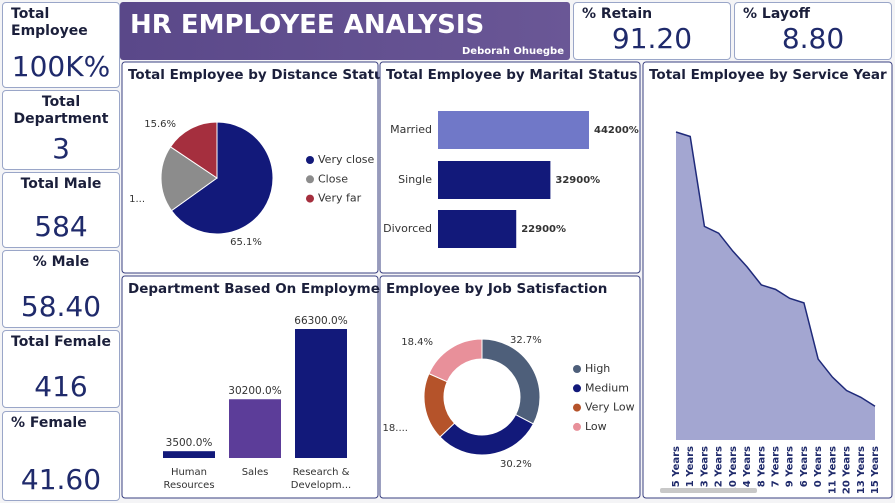 The width and height of the screenshot is (895, 503). Describe the element at coordinates (260, 75) in the screenshot. I see `panel-title: Total Employee by Distance Status` at that location.